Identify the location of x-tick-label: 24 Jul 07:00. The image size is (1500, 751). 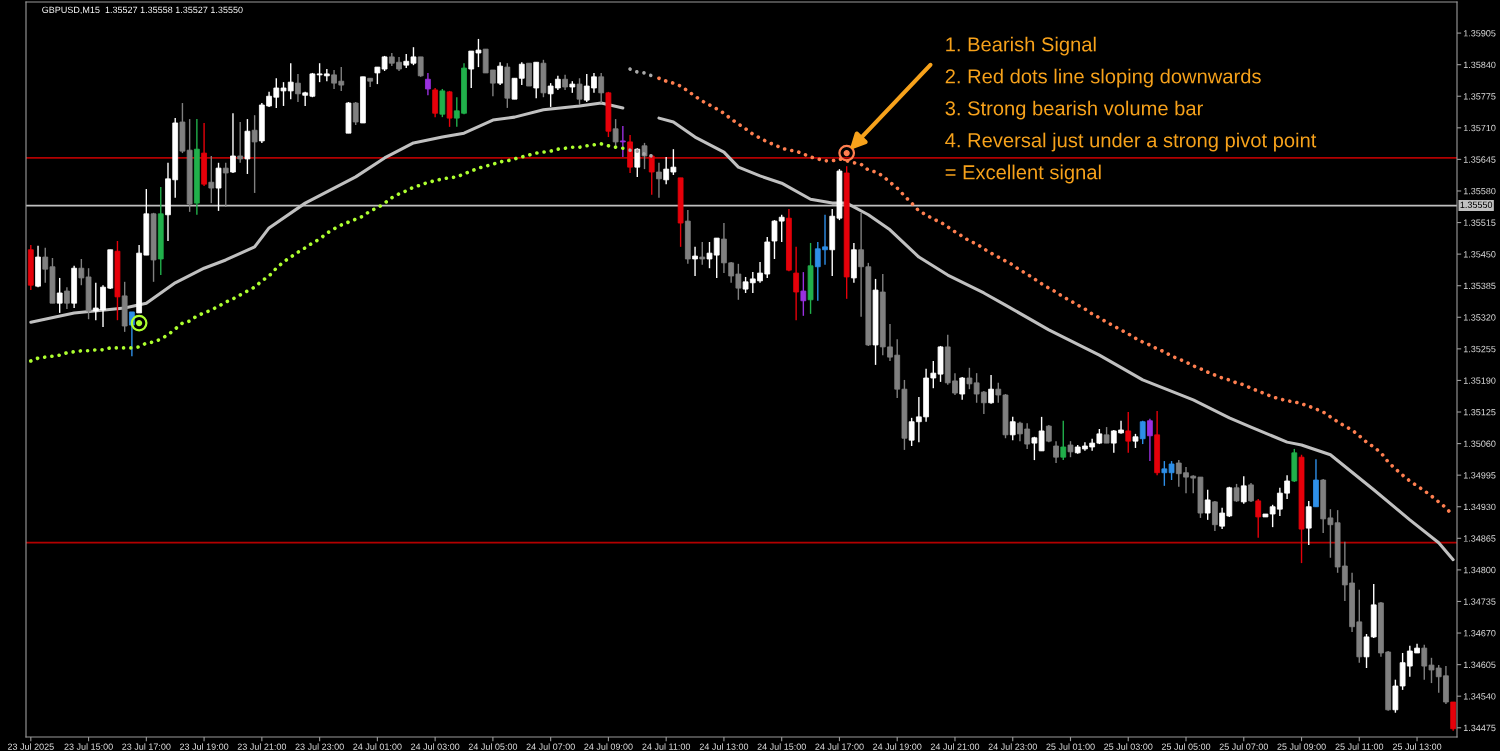
(550, 746).